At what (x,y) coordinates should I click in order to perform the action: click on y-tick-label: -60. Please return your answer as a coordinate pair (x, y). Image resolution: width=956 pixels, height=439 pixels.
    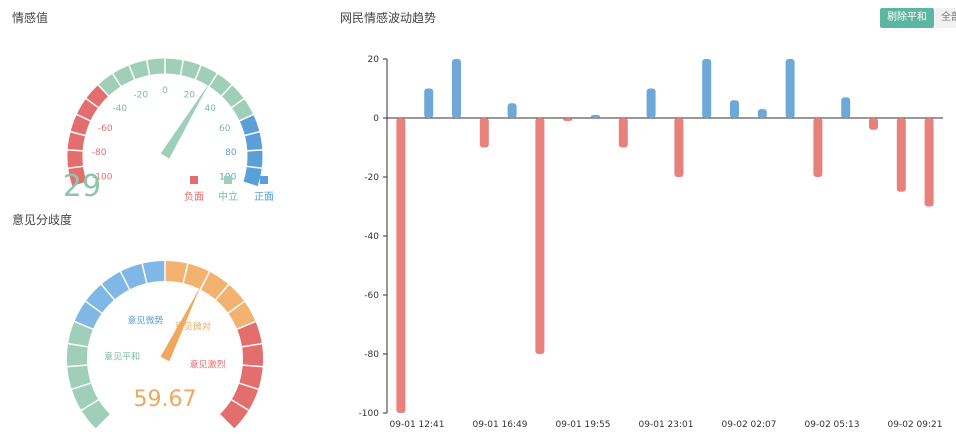
    Looking at the image, I should click on (371, 296).